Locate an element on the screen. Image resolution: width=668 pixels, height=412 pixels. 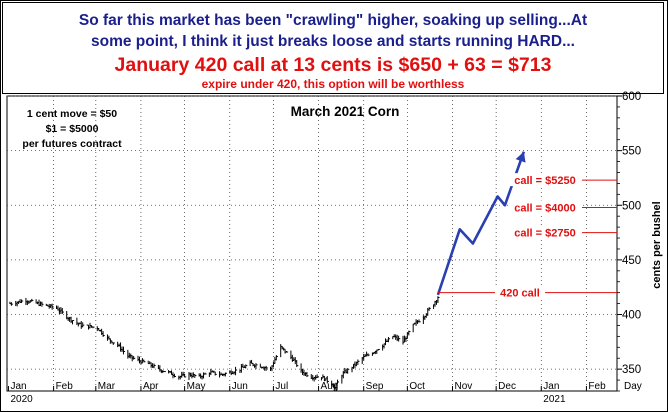
x-tick-label: Apr is located at coordinates (151, 386).